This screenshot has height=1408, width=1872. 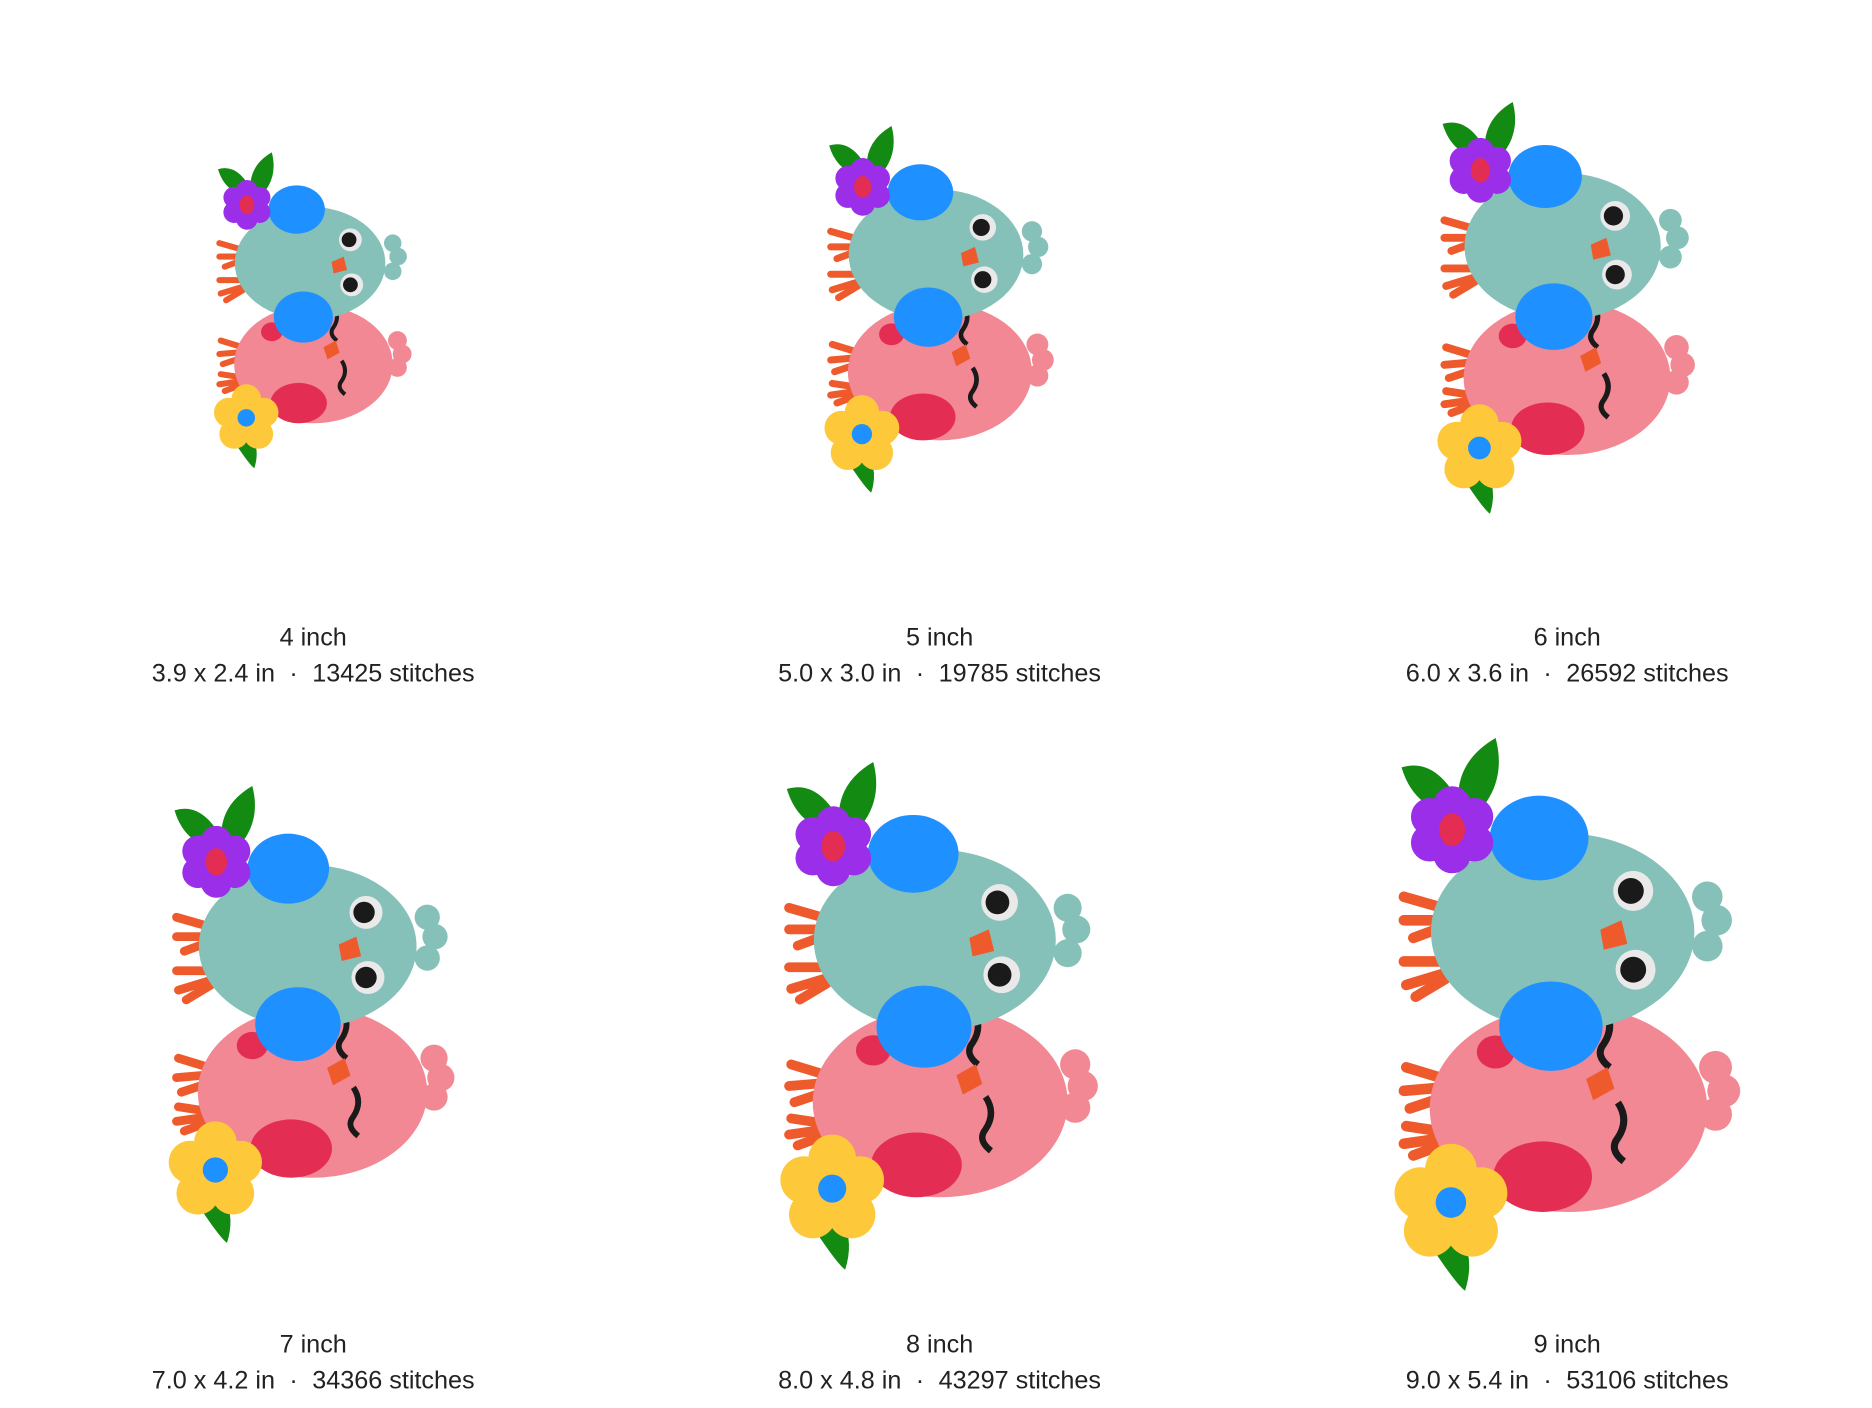 I want to click on stitch-count: 34366 stitches, so click(x=393, y=1380).